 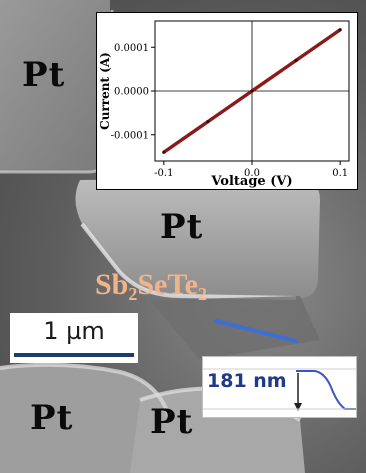 I want to click on material-base: Sb, so click(x=112, y=284).